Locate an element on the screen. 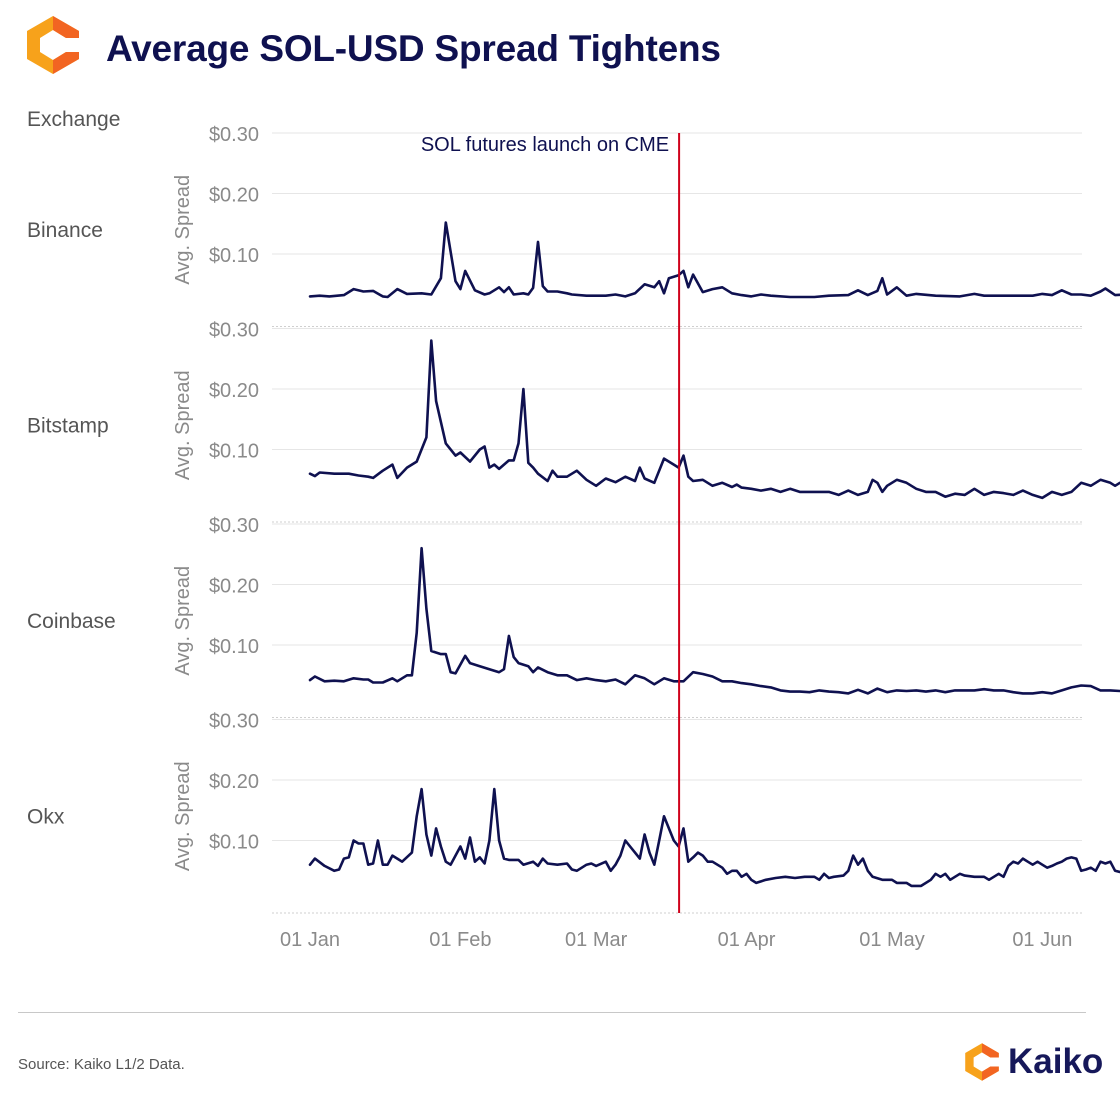 The image size is (1120, 1102). annotation-label: SOL futures launch on CME is located at coordinates (545, 145).